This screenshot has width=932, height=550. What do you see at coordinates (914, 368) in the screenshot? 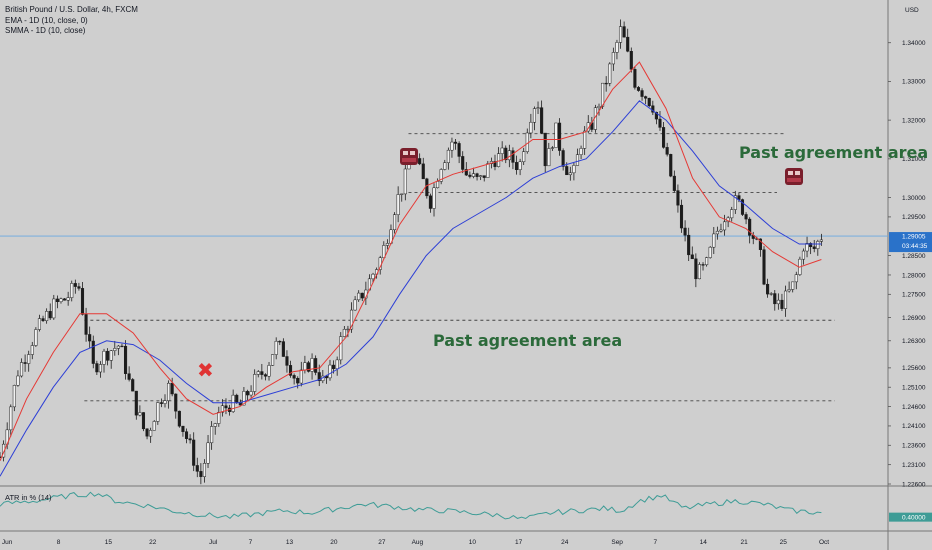
I see `price-tick-label: 1.25600` at bounding box center [914, 368].